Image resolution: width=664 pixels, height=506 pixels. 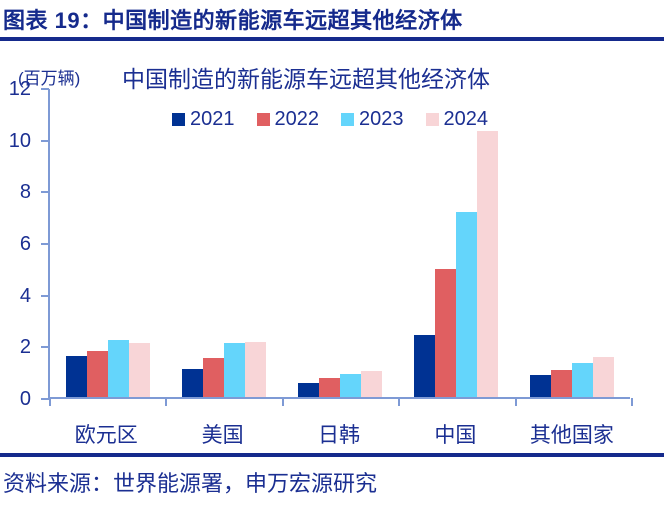 I want to click on bar-日韩-2023, so click(x=350, y=385).